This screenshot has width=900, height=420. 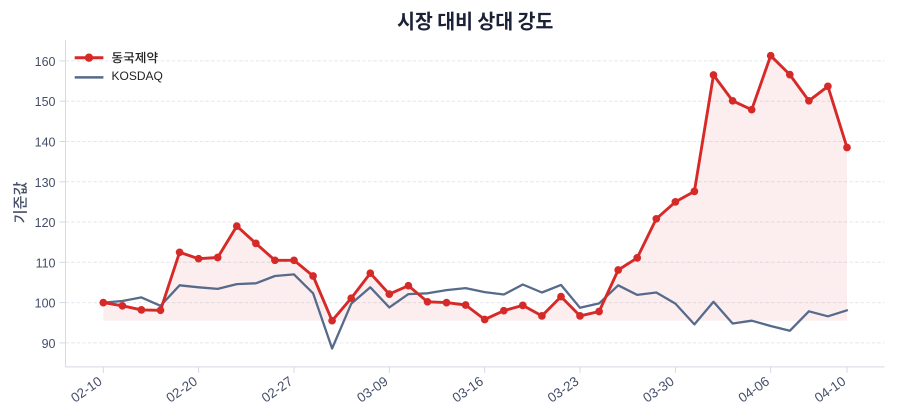 I want to click on svg-text: 110, so click(x=46, y=263).